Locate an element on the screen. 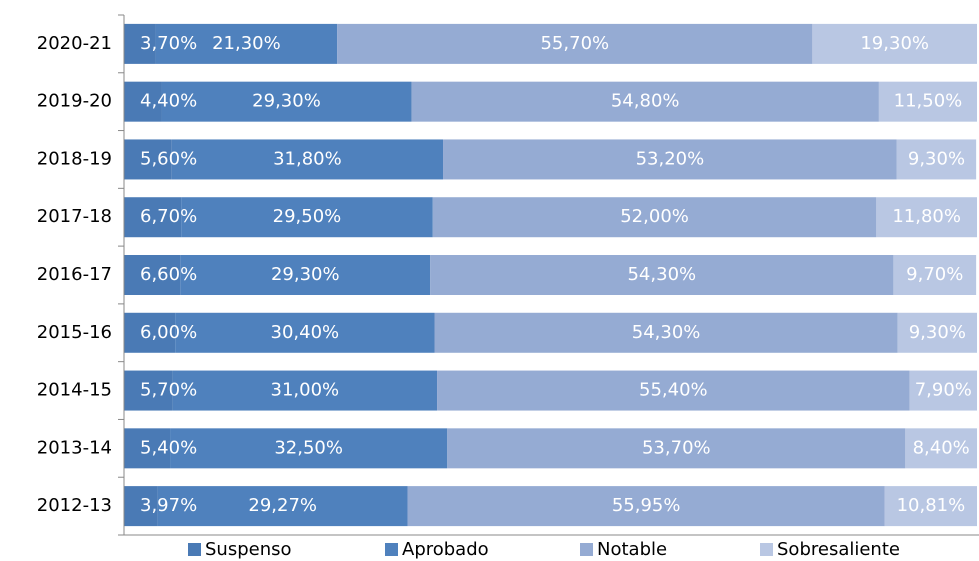 The width and height of the screenshot is (979, 561). data-label: 5,70% is located at coordinates (168, 390).